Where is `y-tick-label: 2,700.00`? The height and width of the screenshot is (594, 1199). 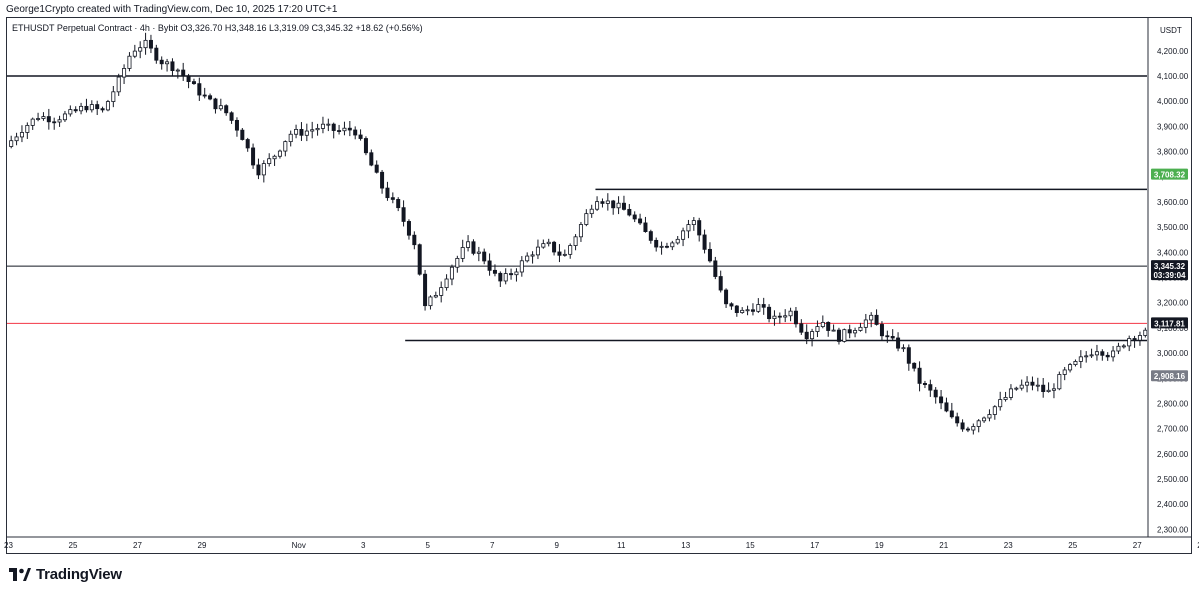 y-tick-label: 2,700.00 is located at coordinates (1173, 429).